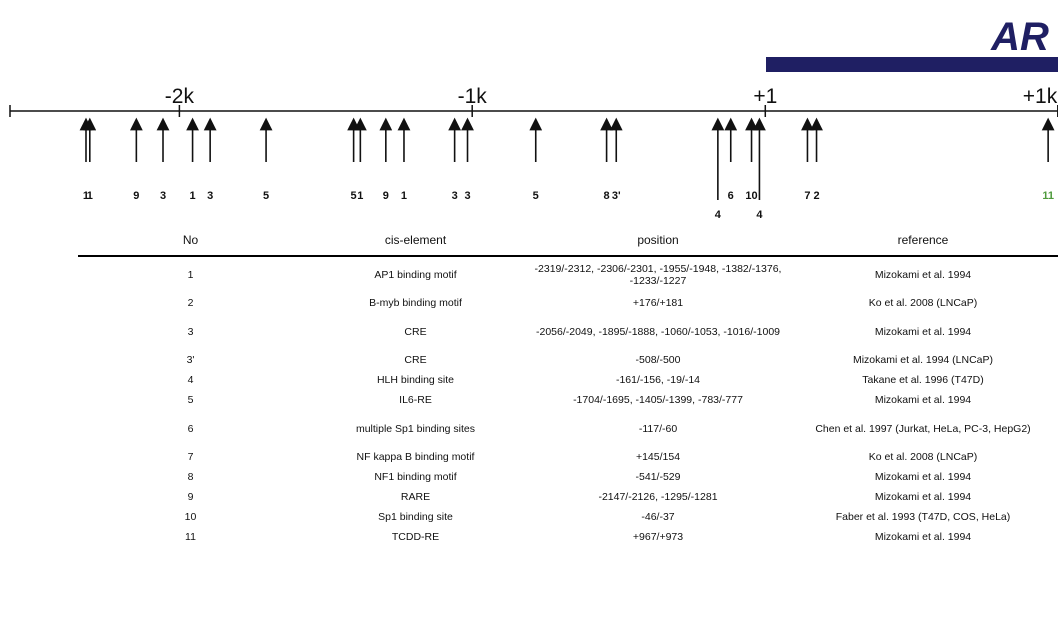  I want to click on cell-cis-element: TCDD-RE, so click(415, 537).